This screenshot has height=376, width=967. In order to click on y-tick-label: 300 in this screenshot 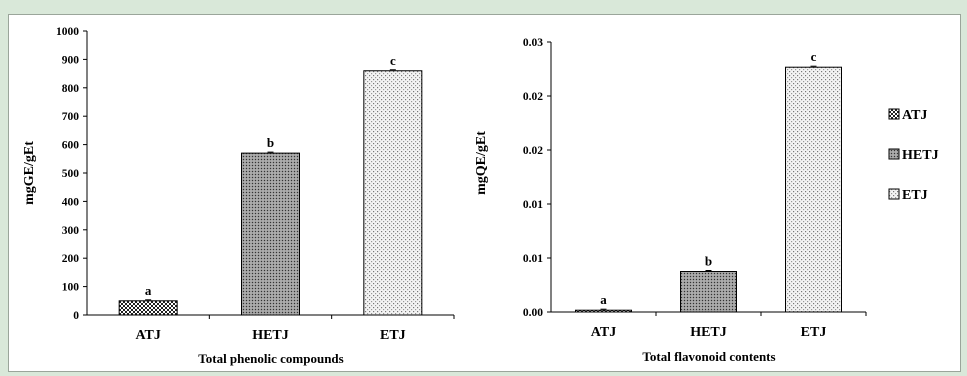, I will do `click(71, 231)`.